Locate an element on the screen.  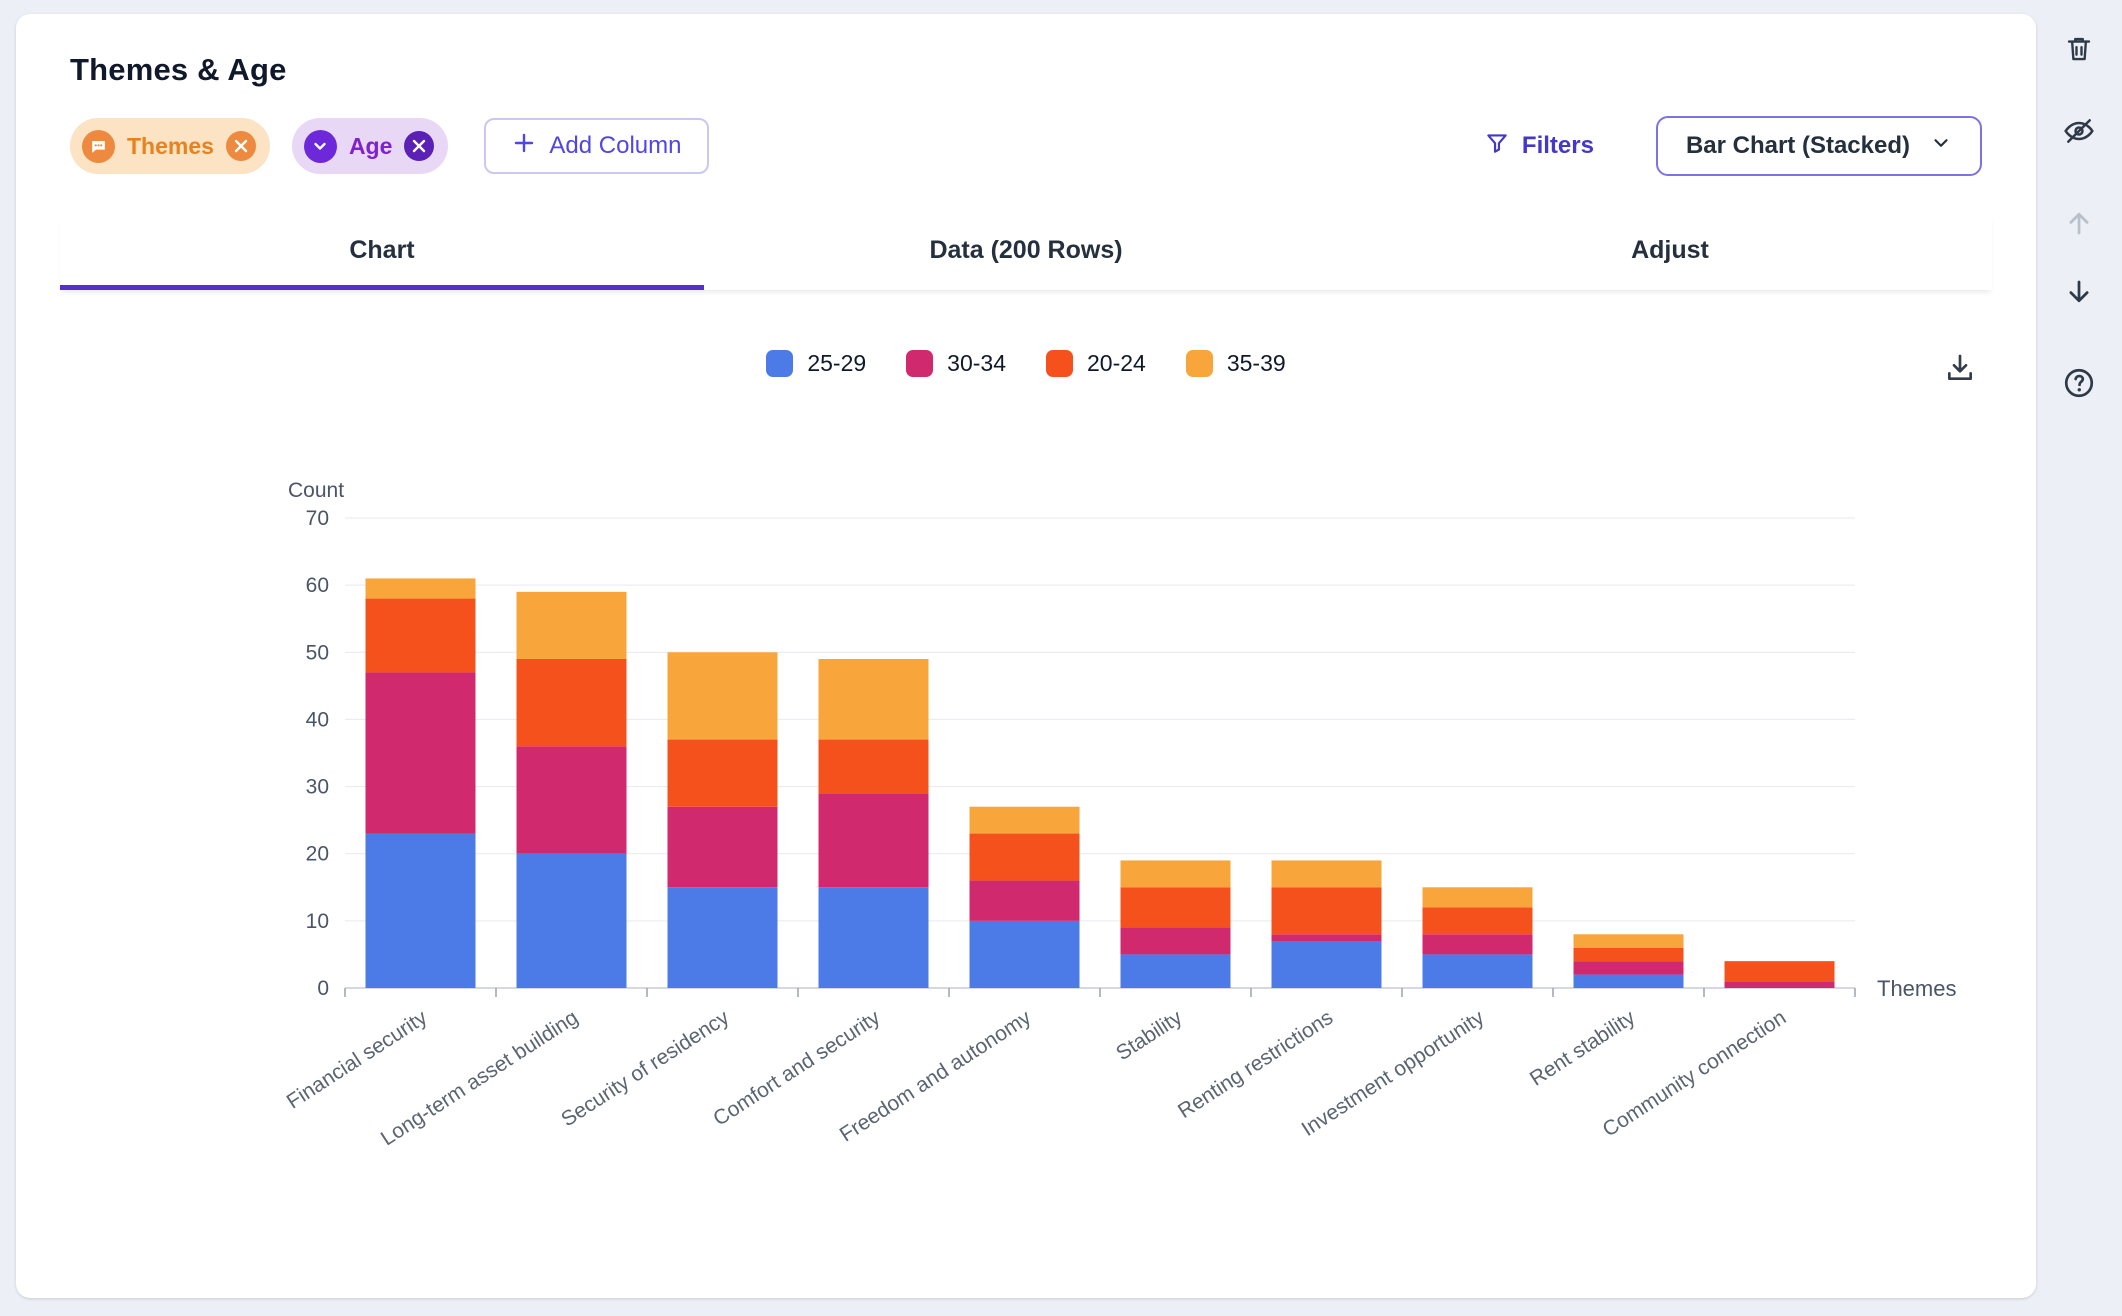
right-controls: Filters Bar Chart (Stacked) is located at coordinates (1733, 146).